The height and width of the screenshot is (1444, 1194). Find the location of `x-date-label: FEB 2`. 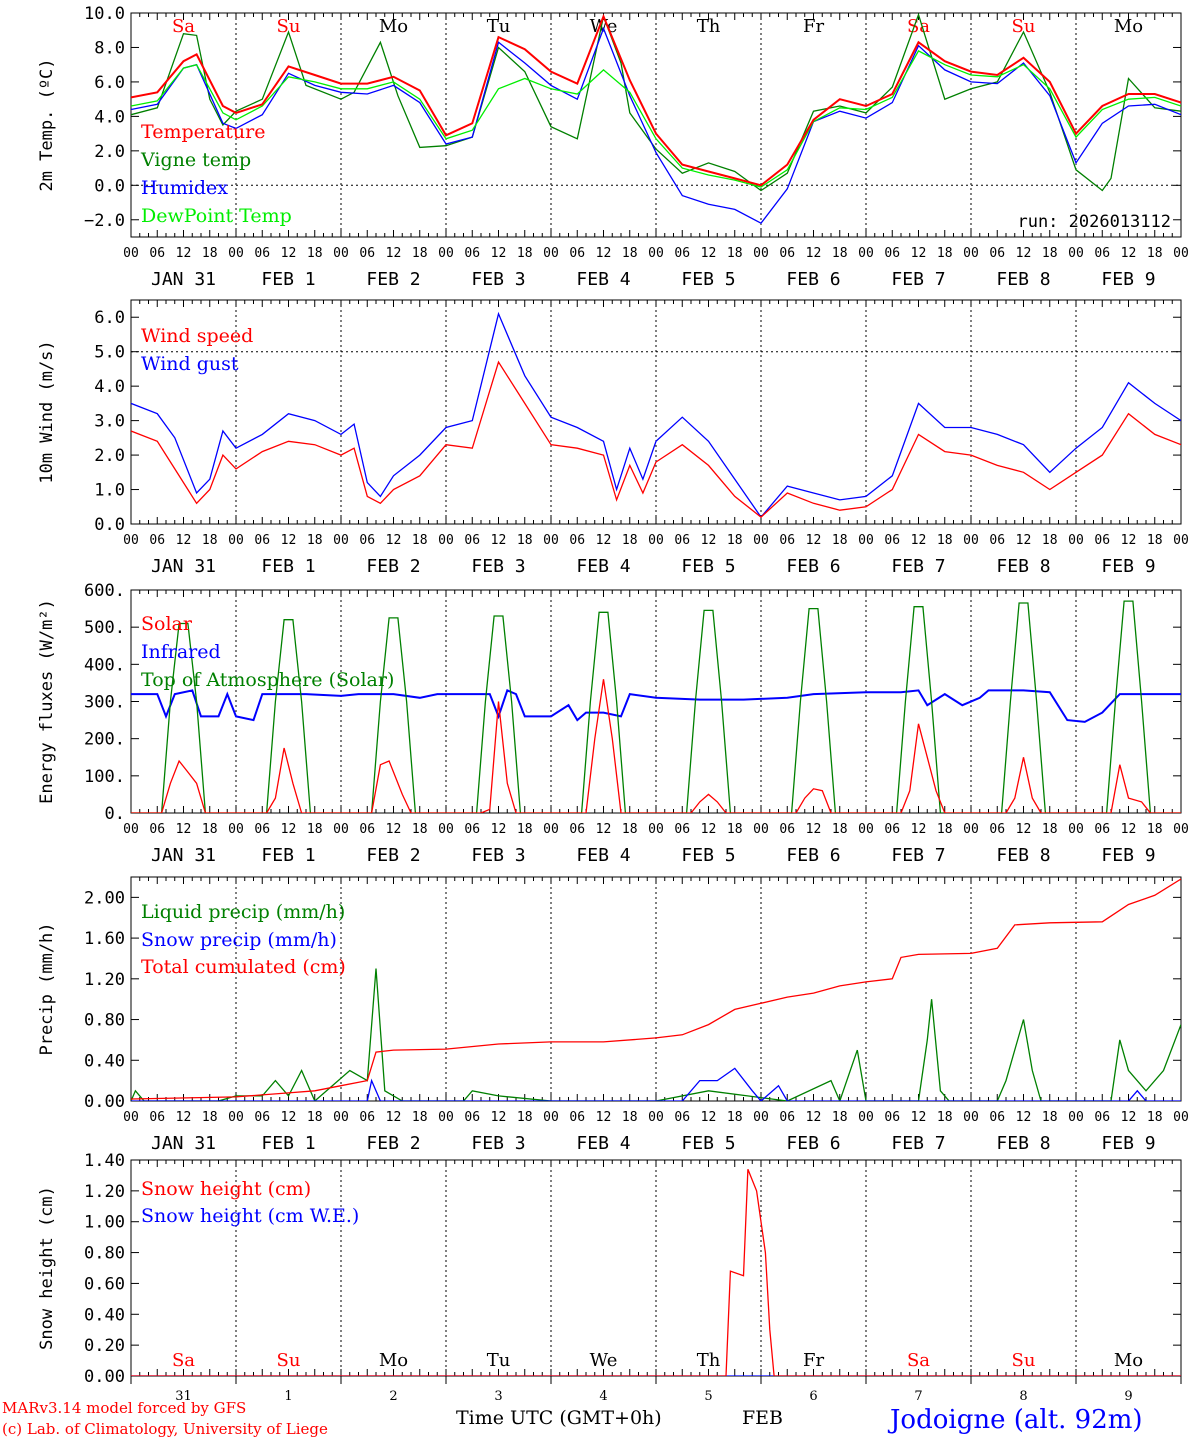

x-date-label: FEB 2 is located at coordinates (393, 855).